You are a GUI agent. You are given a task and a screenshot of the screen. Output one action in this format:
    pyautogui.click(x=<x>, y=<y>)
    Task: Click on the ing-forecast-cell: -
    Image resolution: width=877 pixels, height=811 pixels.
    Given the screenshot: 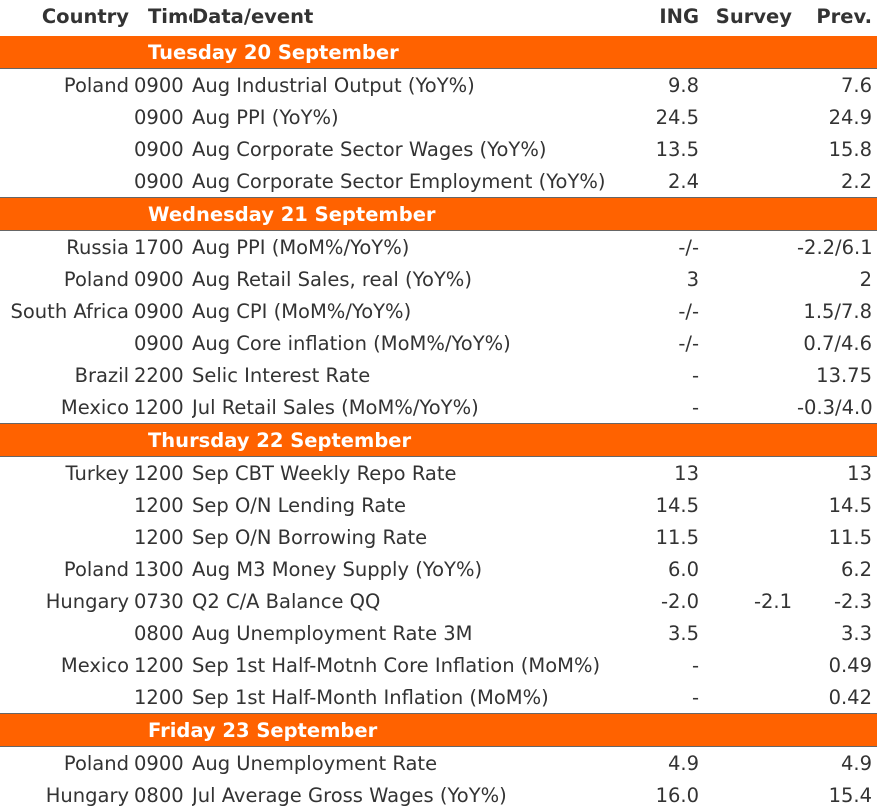 What is the action you would take?
    pyautogui.click(x=695, y=375)
    